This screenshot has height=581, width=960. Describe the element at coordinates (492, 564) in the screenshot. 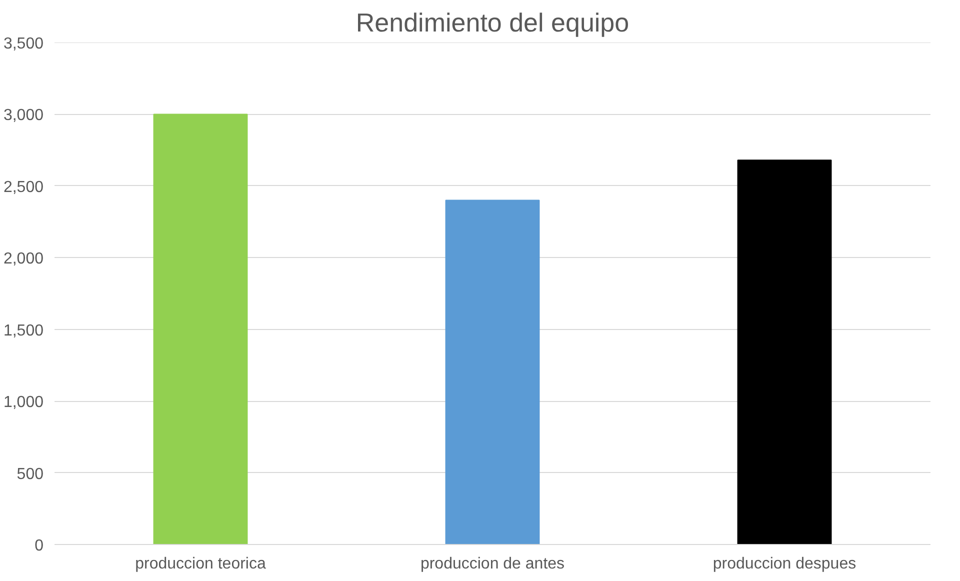

I see `x-tick-label: produccion de antes` at that location.